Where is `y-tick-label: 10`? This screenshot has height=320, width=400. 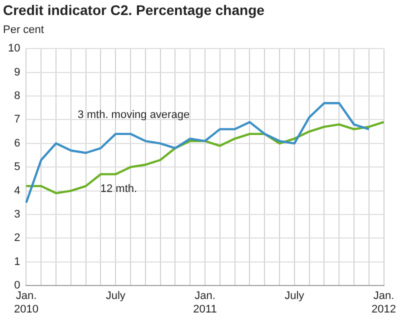 y-tick-label: 10 is located at coordinates (14, 48).